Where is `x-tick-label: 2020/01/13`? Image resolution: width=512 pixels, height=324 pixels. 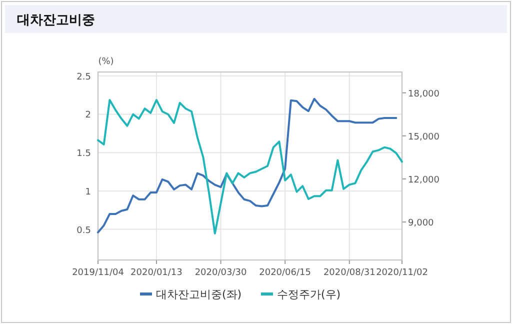 x-tick-label: 2020/01/13 is located at coordinates (156, 273).